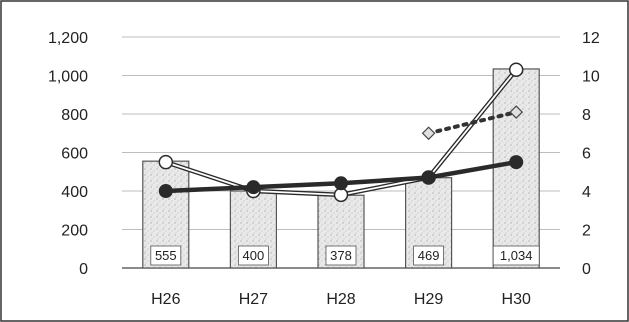  I want to click on category-label: H30, so click(516, 299).